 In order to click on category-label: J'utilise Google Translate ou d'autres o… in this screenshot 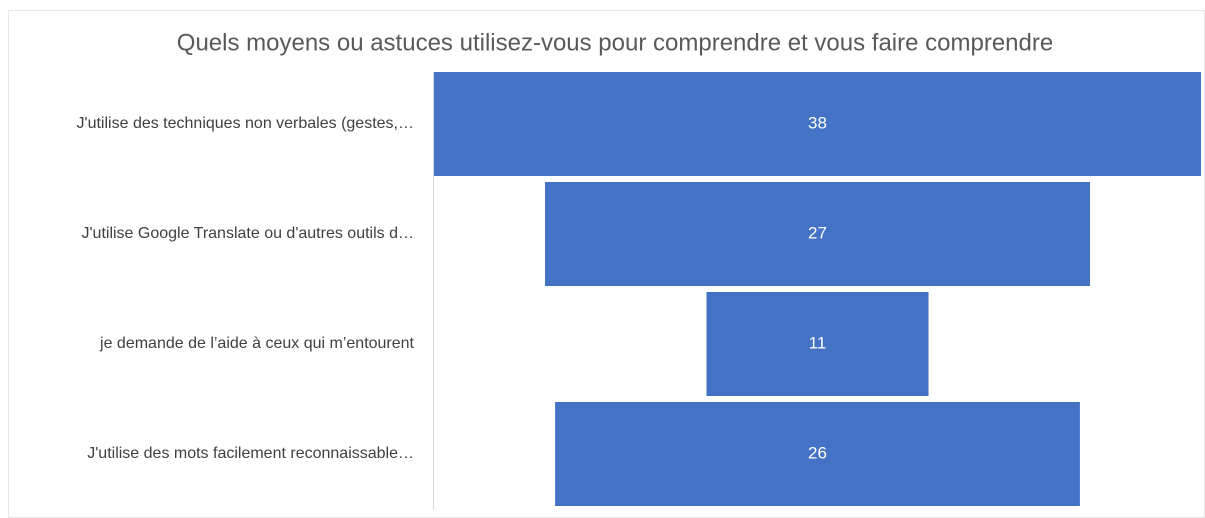, I will do `click(247, 233)`.